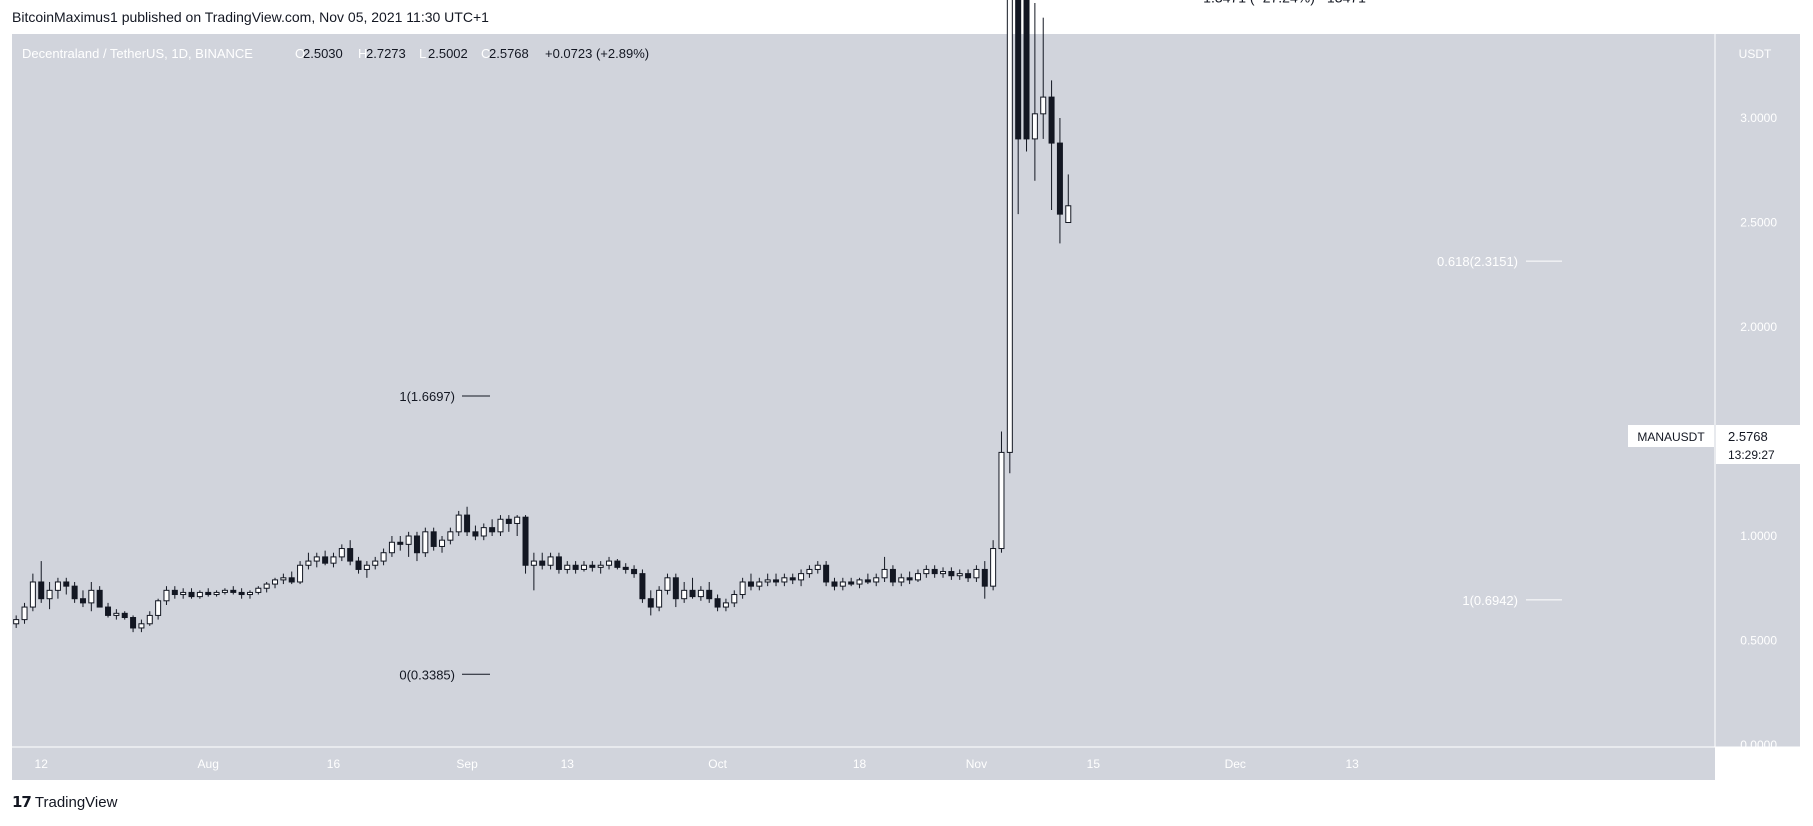 This screenshot has width=1813, height=826. I want to click on price-tick-label: 3.0000, so click(1758, 118).